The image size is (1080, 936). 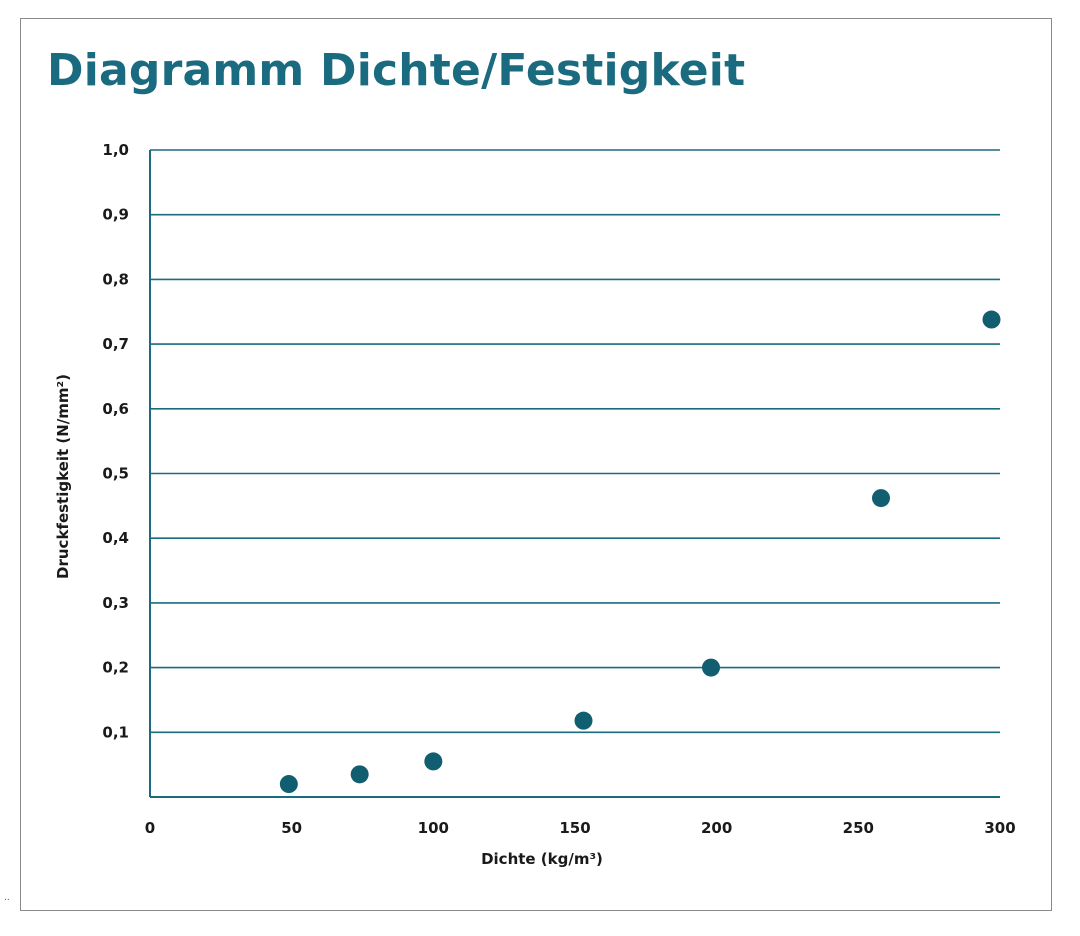 I want to click on y-tick-label: 0,9, so click(x=115, y=215).